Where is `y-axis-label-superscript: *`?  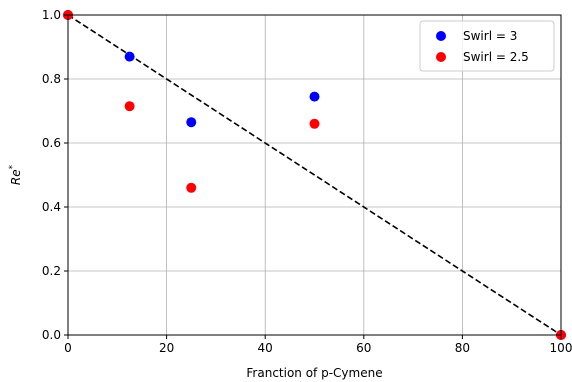
y-axis-label-superscript: * is located at coordinates (13, 166).